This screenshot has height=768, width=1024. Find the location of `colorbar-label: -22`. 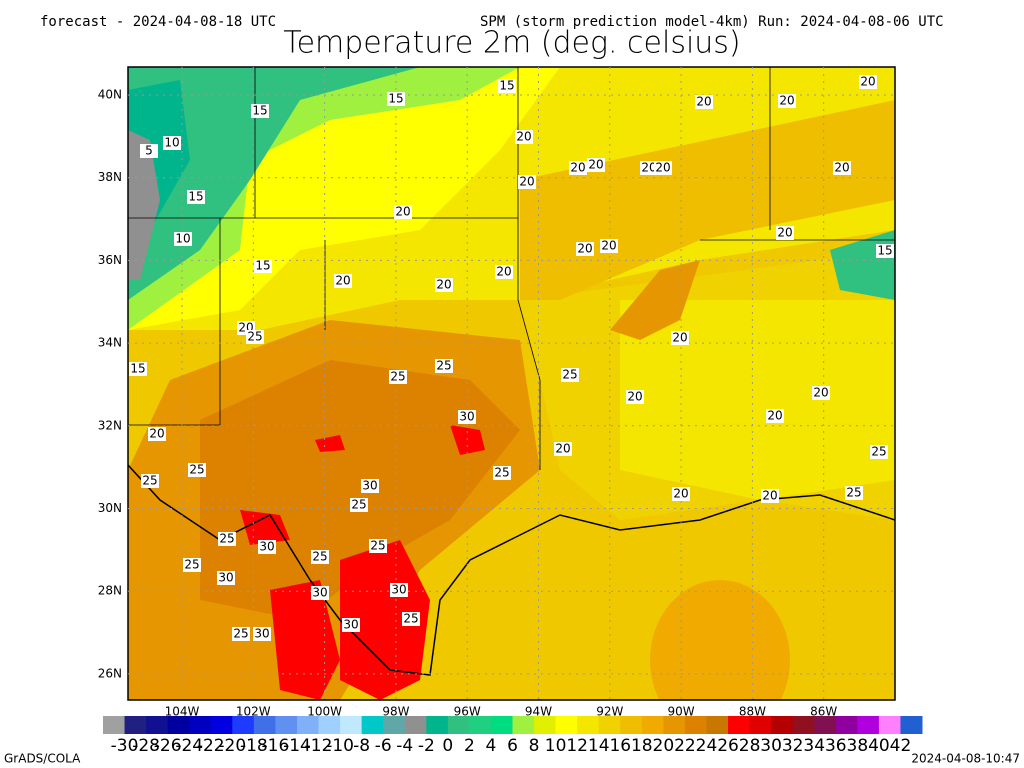

colorbar-label: -22 is located at coordinates (211, 746).